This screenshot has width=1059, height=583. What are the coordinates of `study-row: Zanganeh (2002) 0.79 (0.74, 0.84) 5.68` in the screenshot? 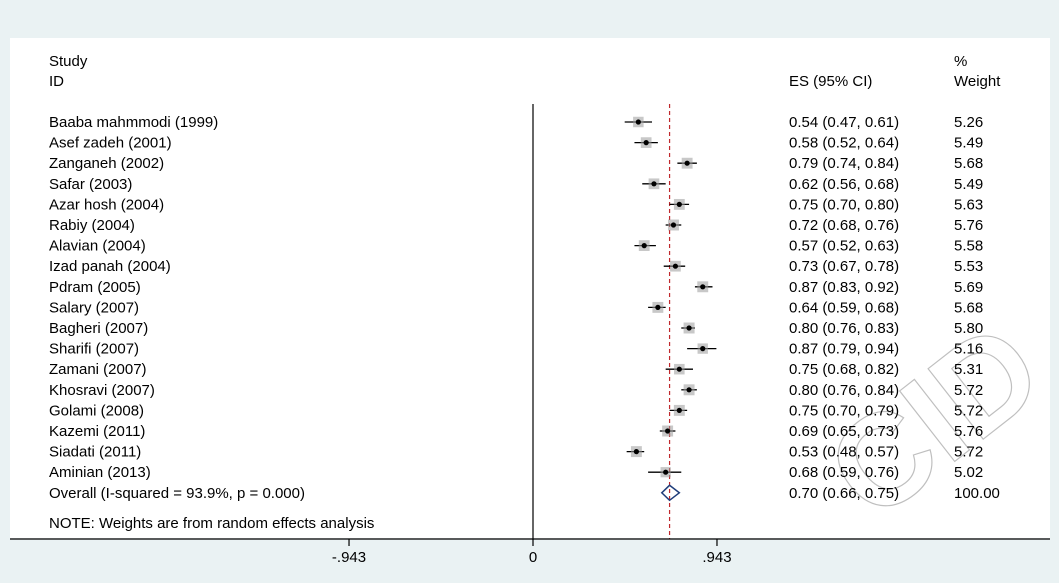 It's located at (516, 163).